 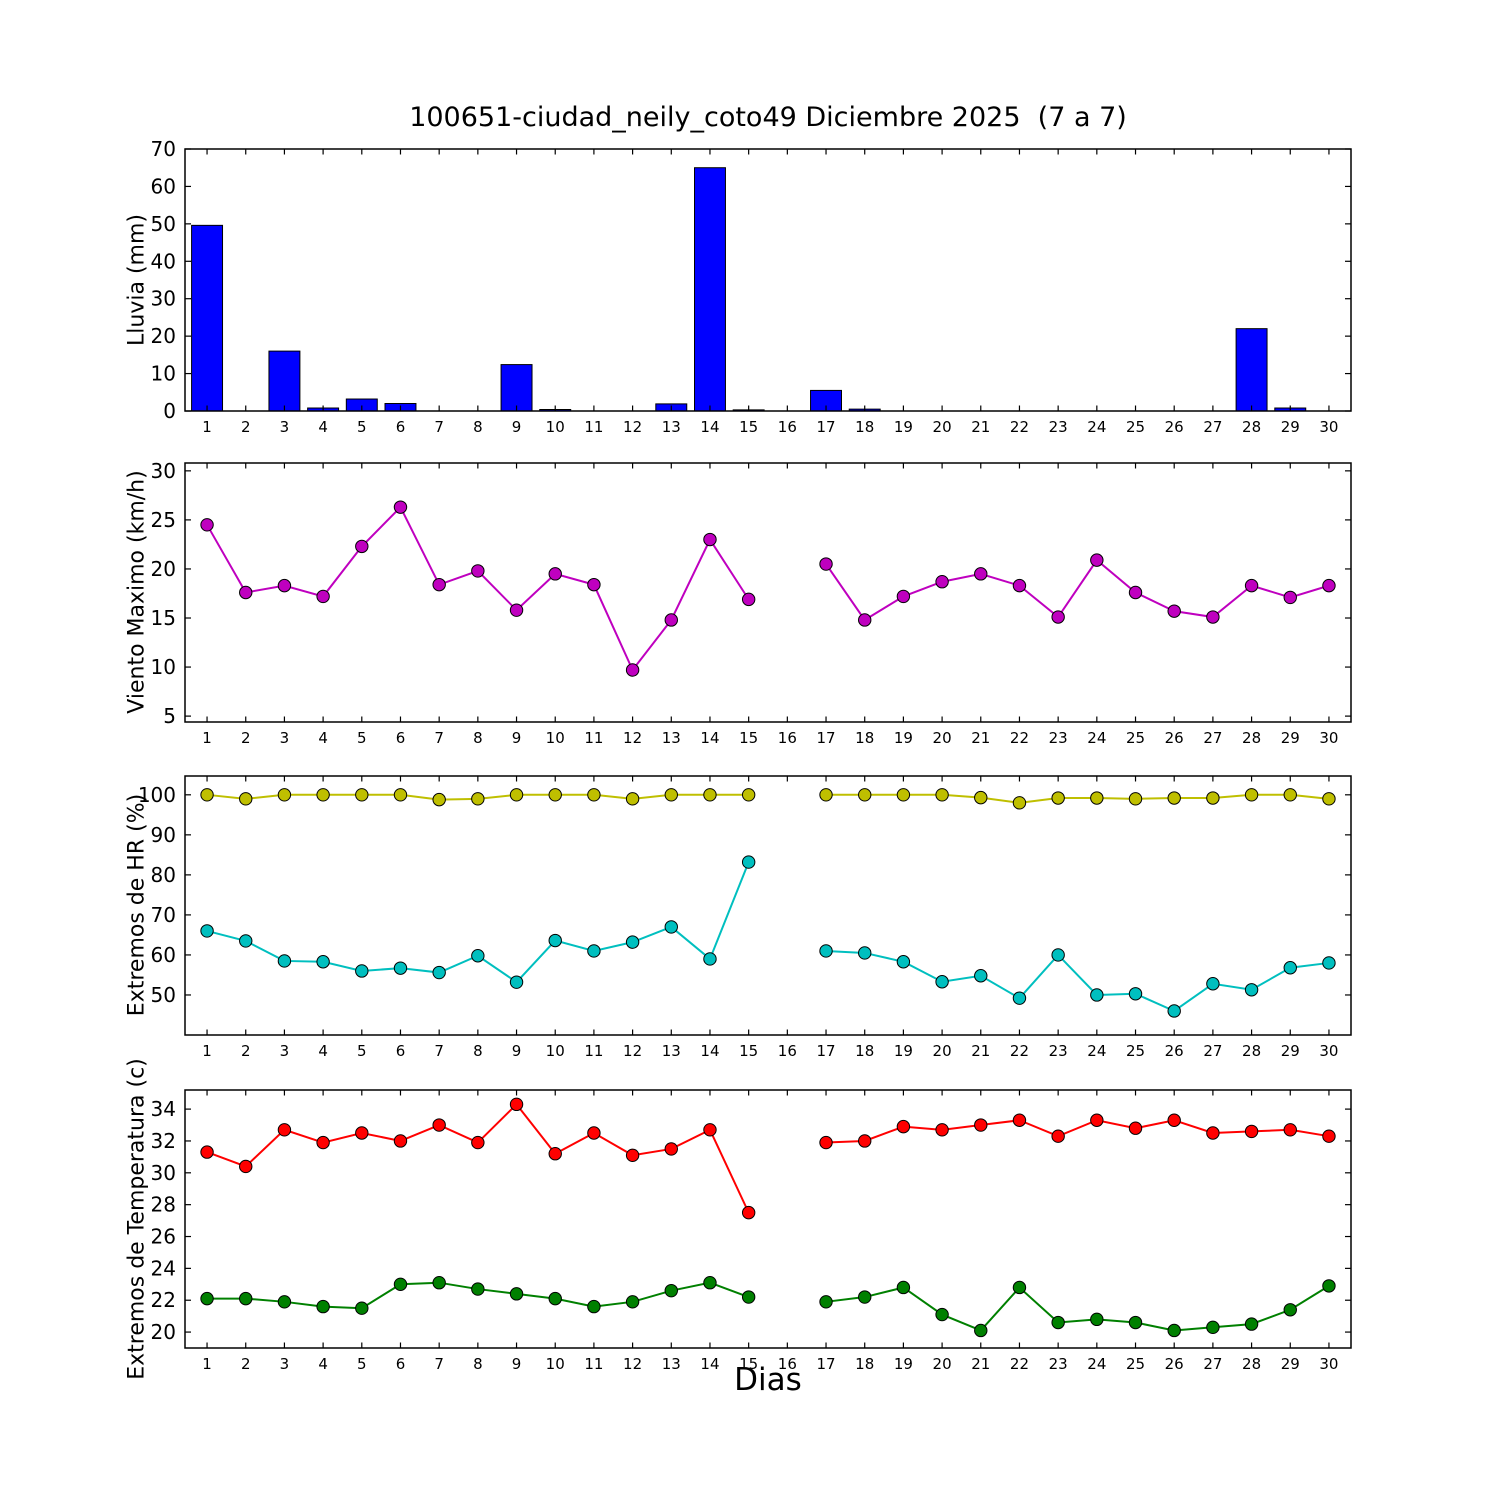 I want to click on x-tick-label: 1, so click(x=207, y=427).